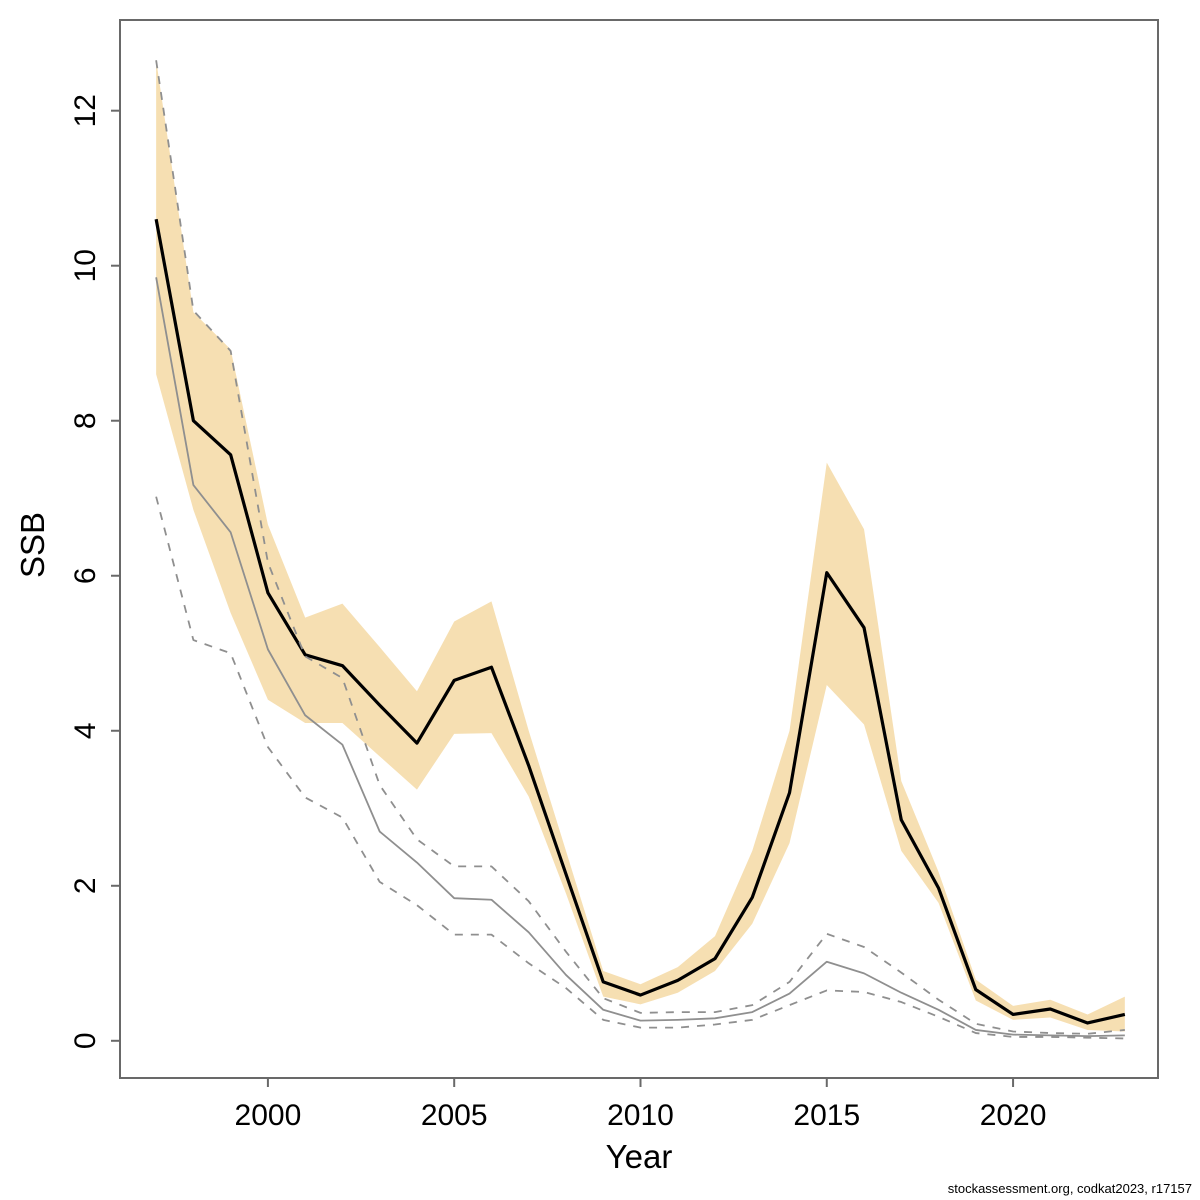 The height and width of the screenshot is (1200, 1200). I want to click on y-tick-label: 10, so click(85, 265).